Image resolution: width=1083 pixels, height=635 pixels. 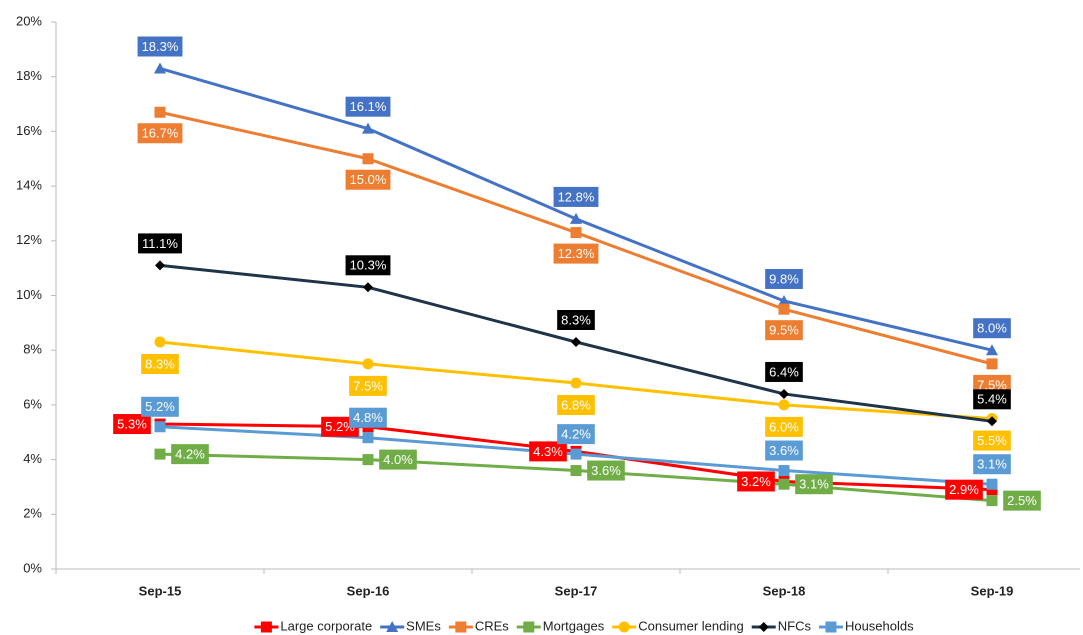 I want to click on data-label: 4.8%, so click(x=368, y=417).